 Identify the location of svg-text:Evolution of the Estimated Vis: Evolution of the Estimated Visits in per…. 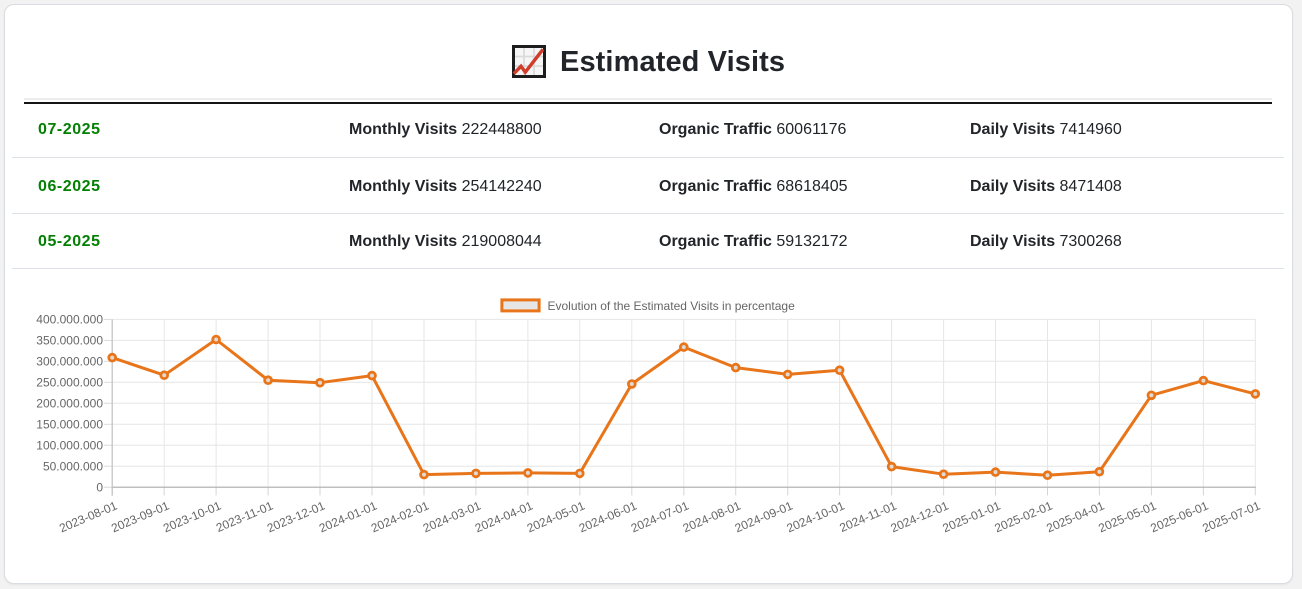
(672, 306).